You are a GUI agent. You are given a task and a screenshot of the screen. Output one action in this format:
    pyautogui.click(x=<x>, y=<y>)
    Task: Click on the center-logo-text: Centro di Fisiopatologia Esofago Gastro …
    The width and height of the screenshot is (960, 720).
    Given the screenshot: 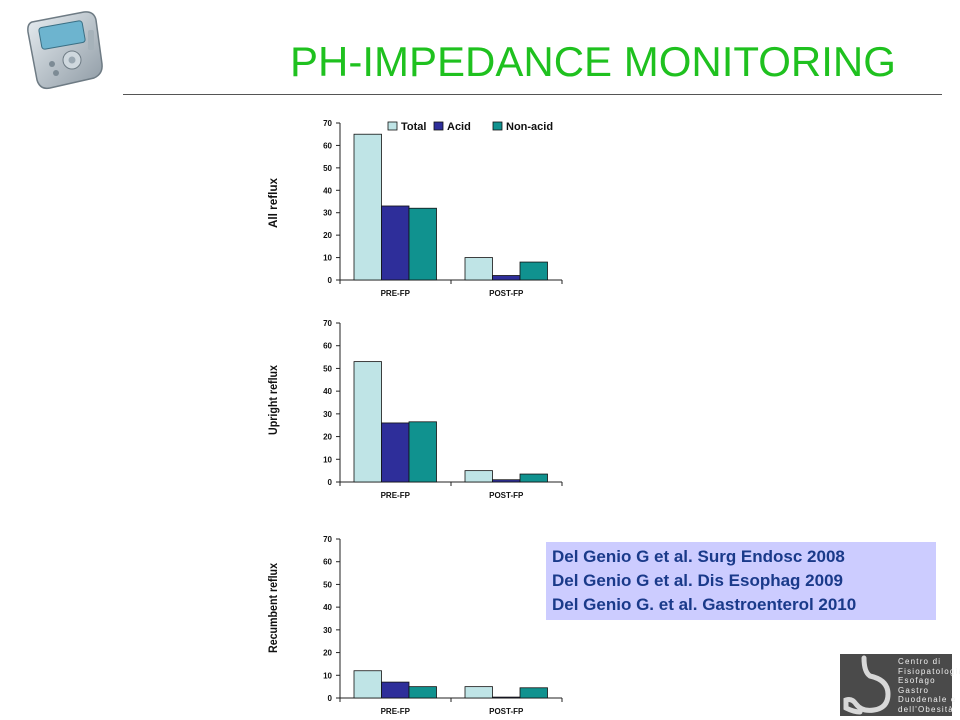 What is the action you would take?
    pyautogui.click(x=929, y=685)
    